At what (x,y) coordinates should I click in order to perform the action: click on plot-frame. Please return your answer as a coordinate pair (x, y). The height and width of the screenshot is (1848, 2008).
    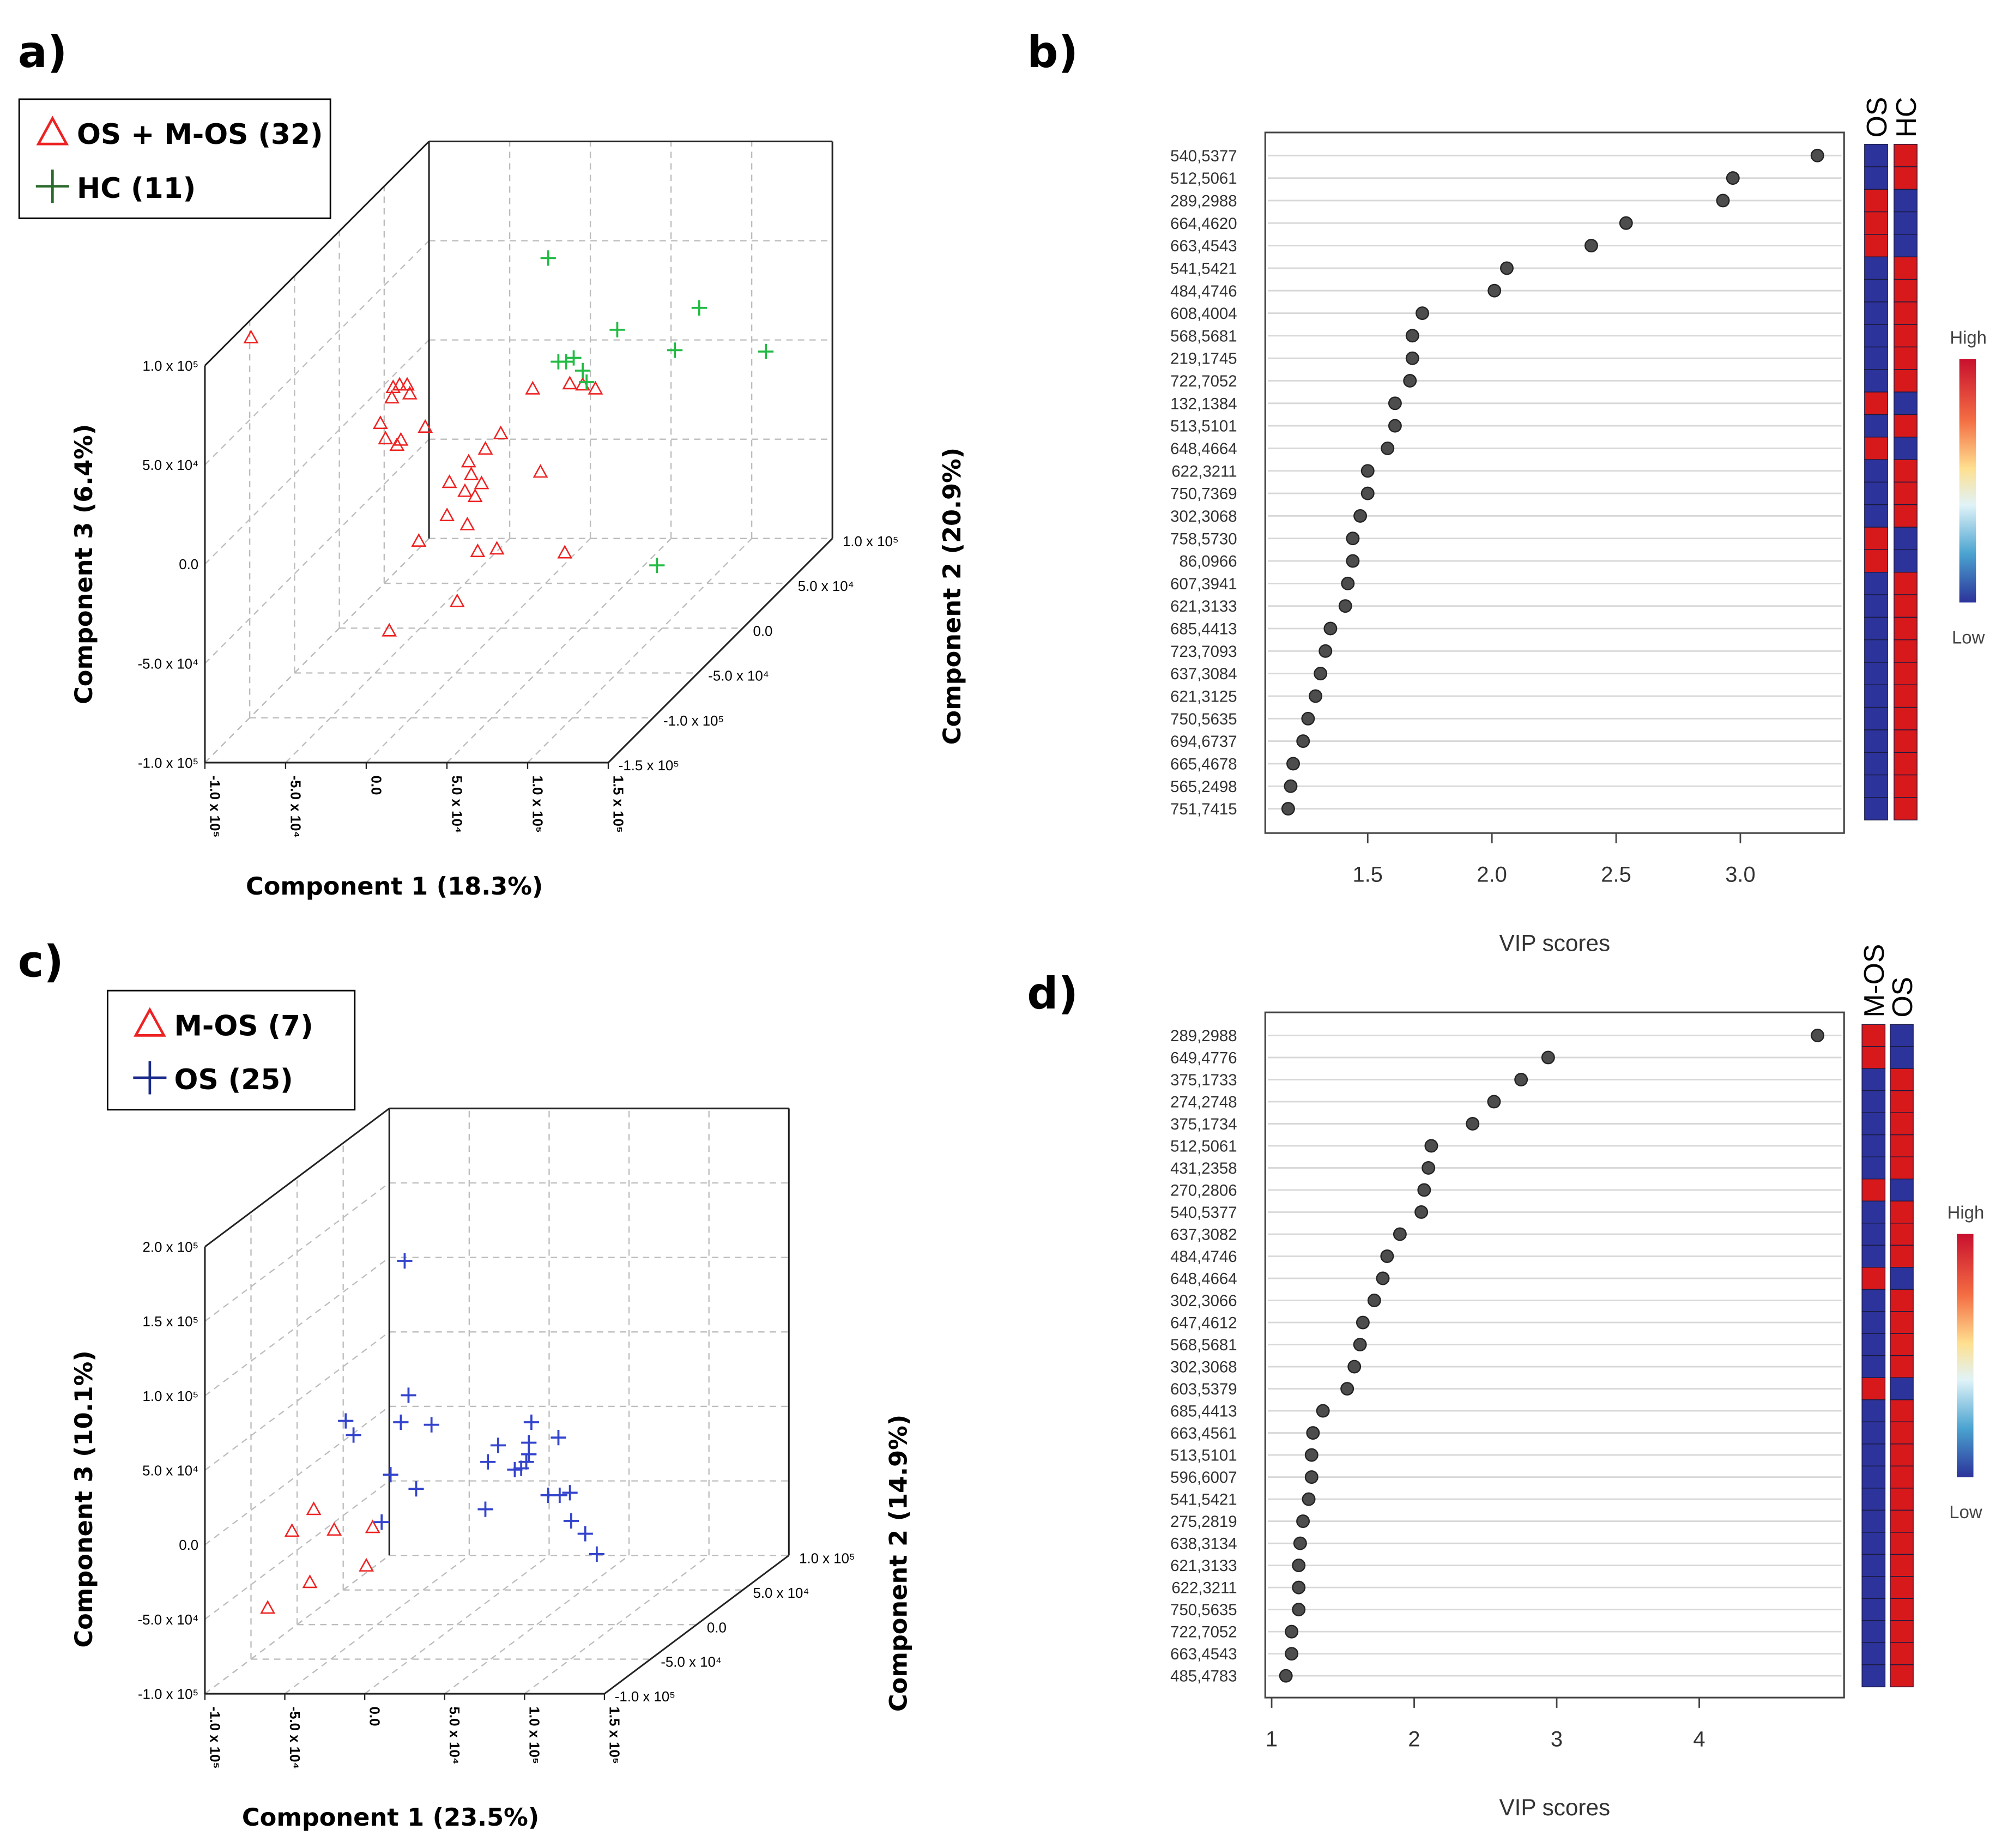
    Looking at the image, I should click on (1554, 1355).